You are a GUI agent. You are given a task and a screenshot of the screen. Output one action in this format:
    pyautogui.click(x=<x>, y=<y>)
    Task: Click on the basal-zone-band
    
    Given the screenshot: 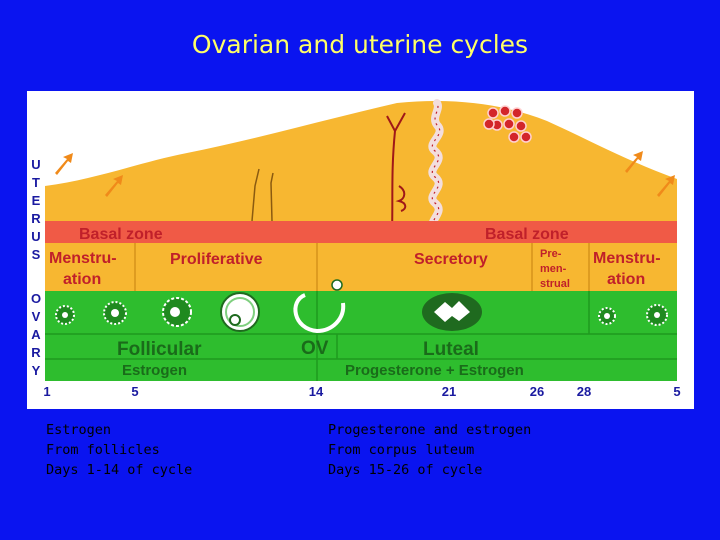 What is the action you would take?
    pyautogui.click(x=361, y=232)
    